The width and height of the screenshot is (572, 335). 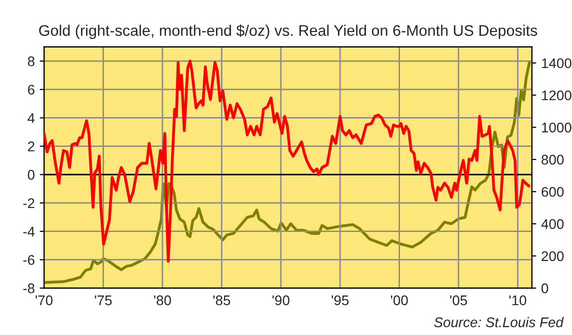 I want to click on x-tick-label: '90, so click(x=281, y=300).